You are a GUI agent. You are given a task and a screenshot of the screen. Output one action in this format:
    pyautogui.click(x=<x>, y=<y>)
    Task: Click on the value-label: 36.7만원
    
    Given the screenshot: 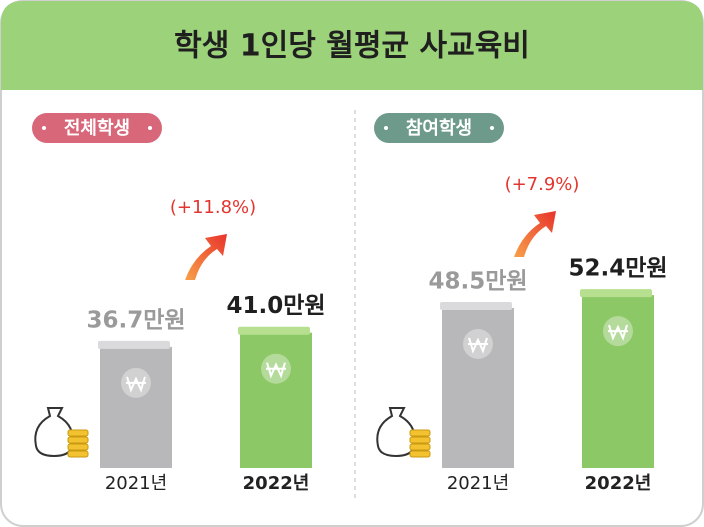 What is the action you would take?
    pyautogui.click(x=135, y=320)
    